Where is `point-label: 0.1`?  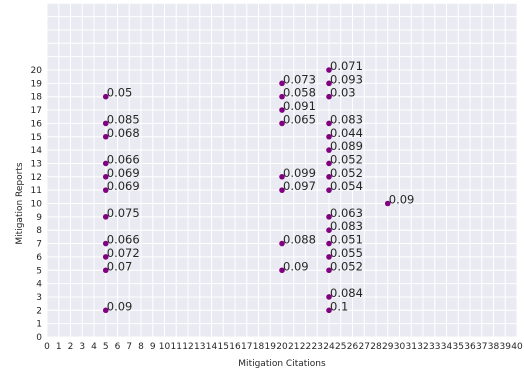
point-label: 0.1 is located at coordinates (339, 306).